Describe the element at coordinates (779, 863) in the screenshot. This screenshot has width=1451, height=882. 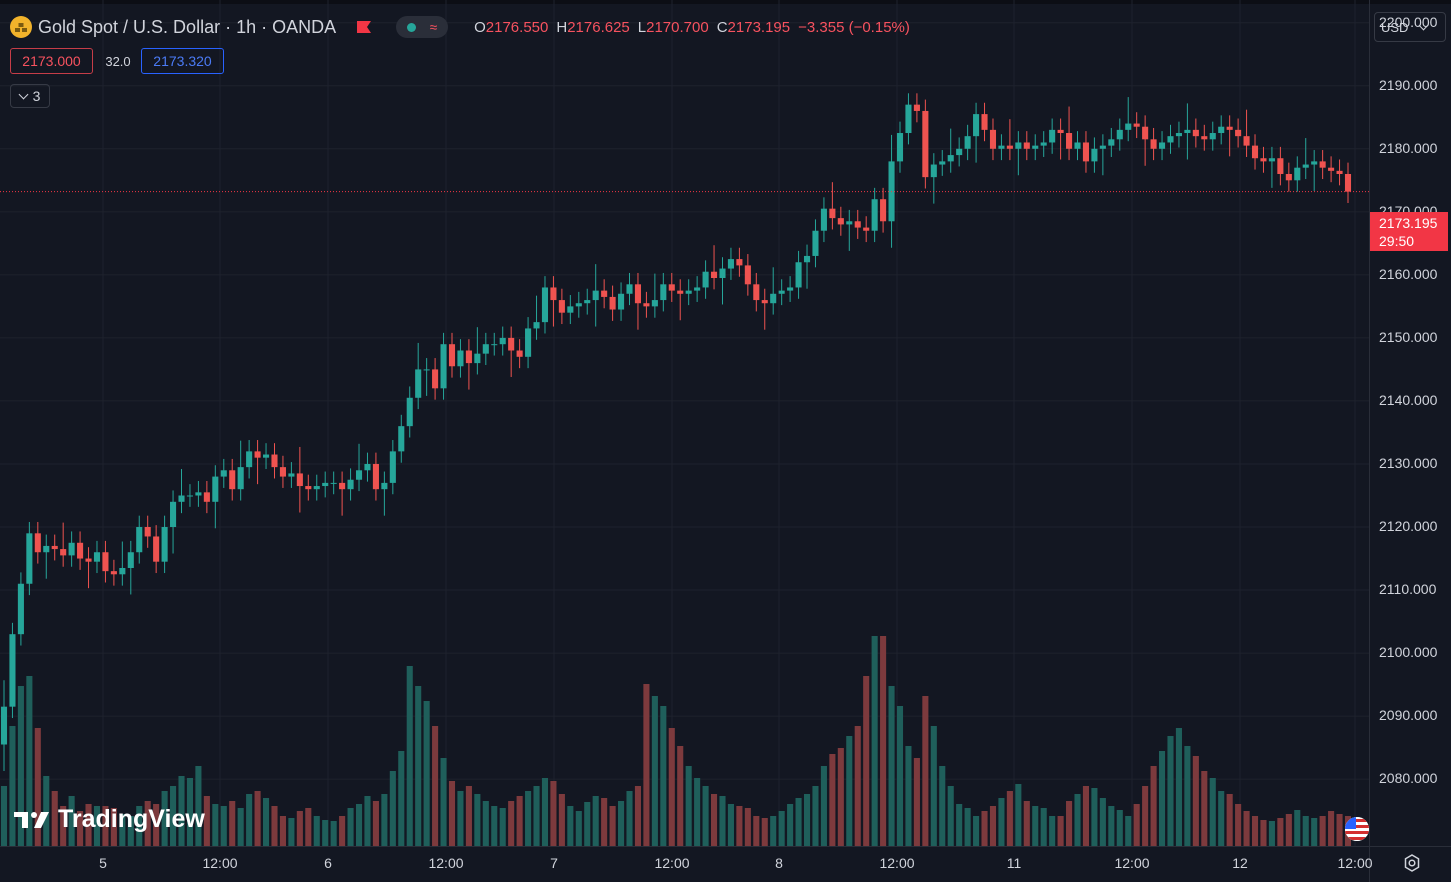
I see `time-axis-label: 8` at that location.